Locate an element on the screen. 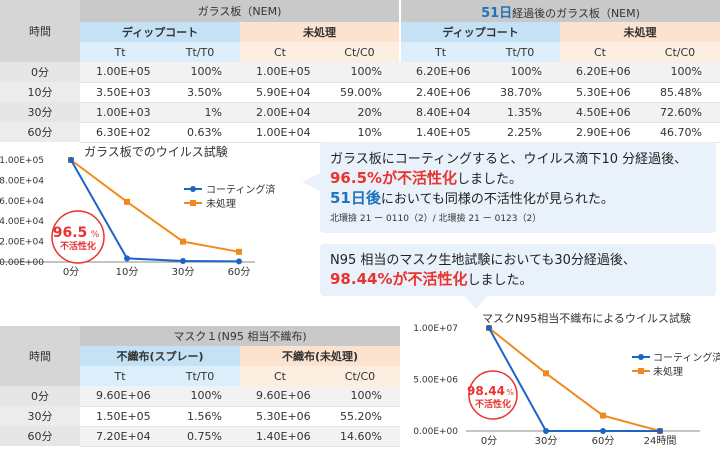  cell: 46.70% is located at coordinates (680, 132).